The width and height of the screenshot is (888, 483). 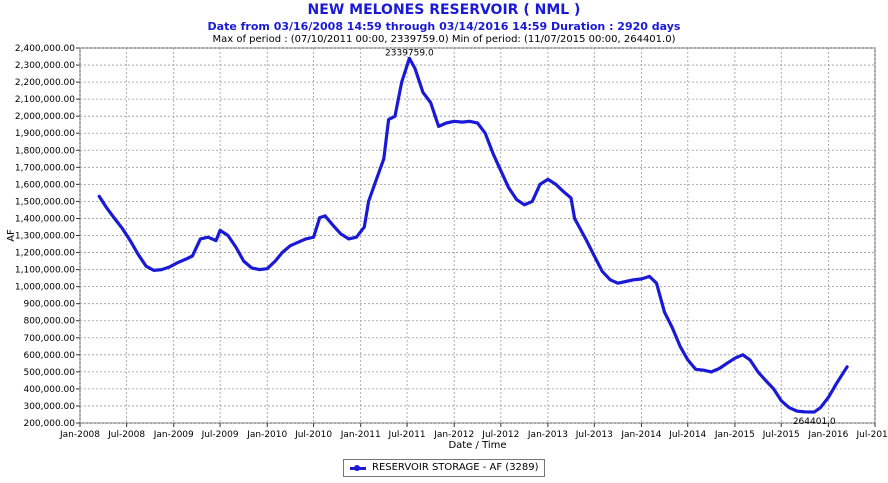 What do you see at coordinates (357, 468) in the screenshot?
I see `legend-marker` at bounding box center [357, 468].